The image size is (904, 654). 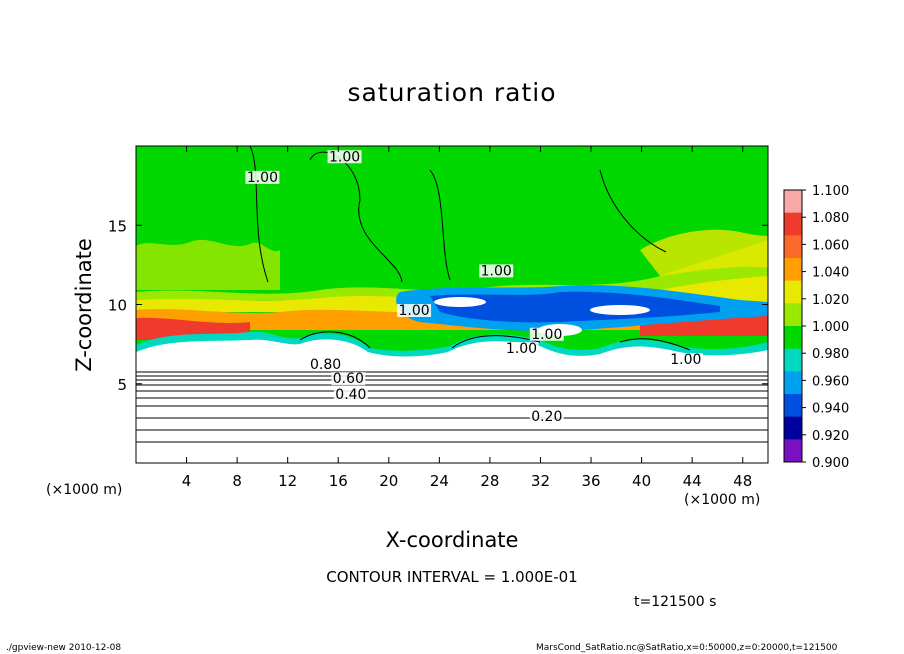 I want to click on x-tick-label: 20, so click(x=388, y=481).